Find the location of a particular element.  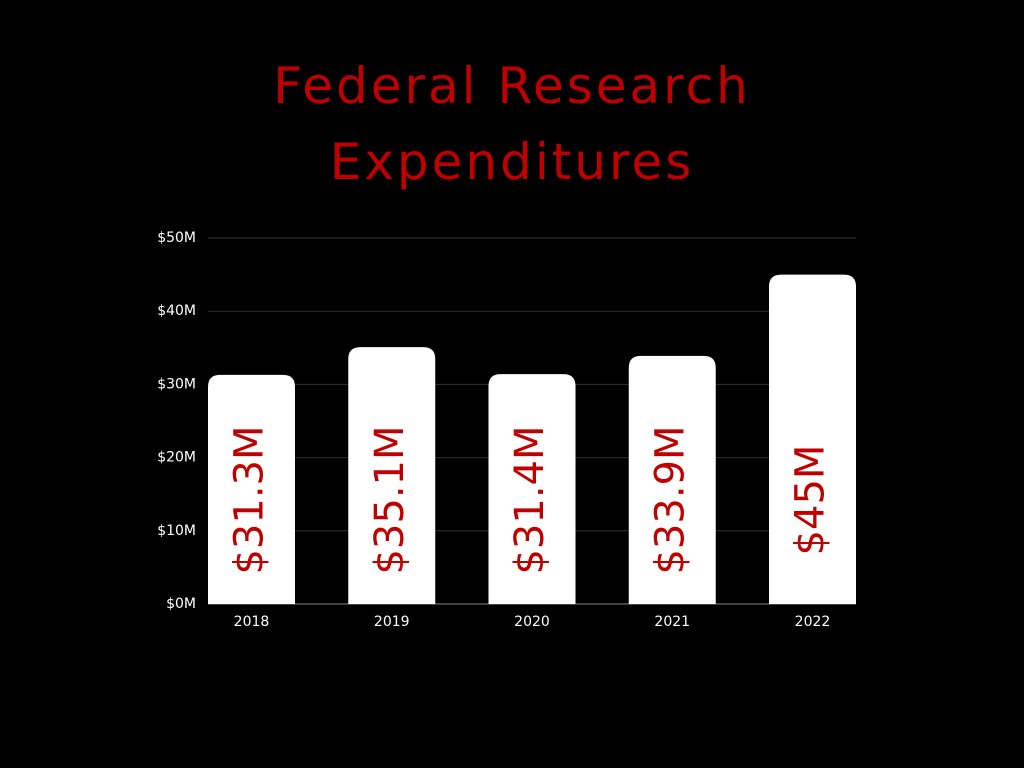

data-label: $33.9M is located at coordinates (670, 499).